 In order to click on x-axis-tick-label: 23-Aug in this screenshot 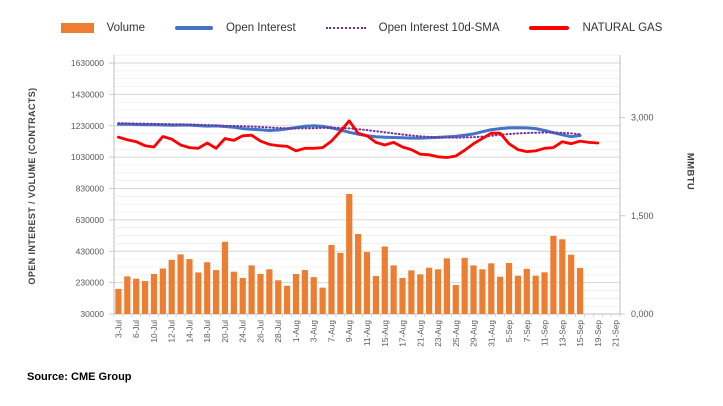, I will do `click(438, 333)`.